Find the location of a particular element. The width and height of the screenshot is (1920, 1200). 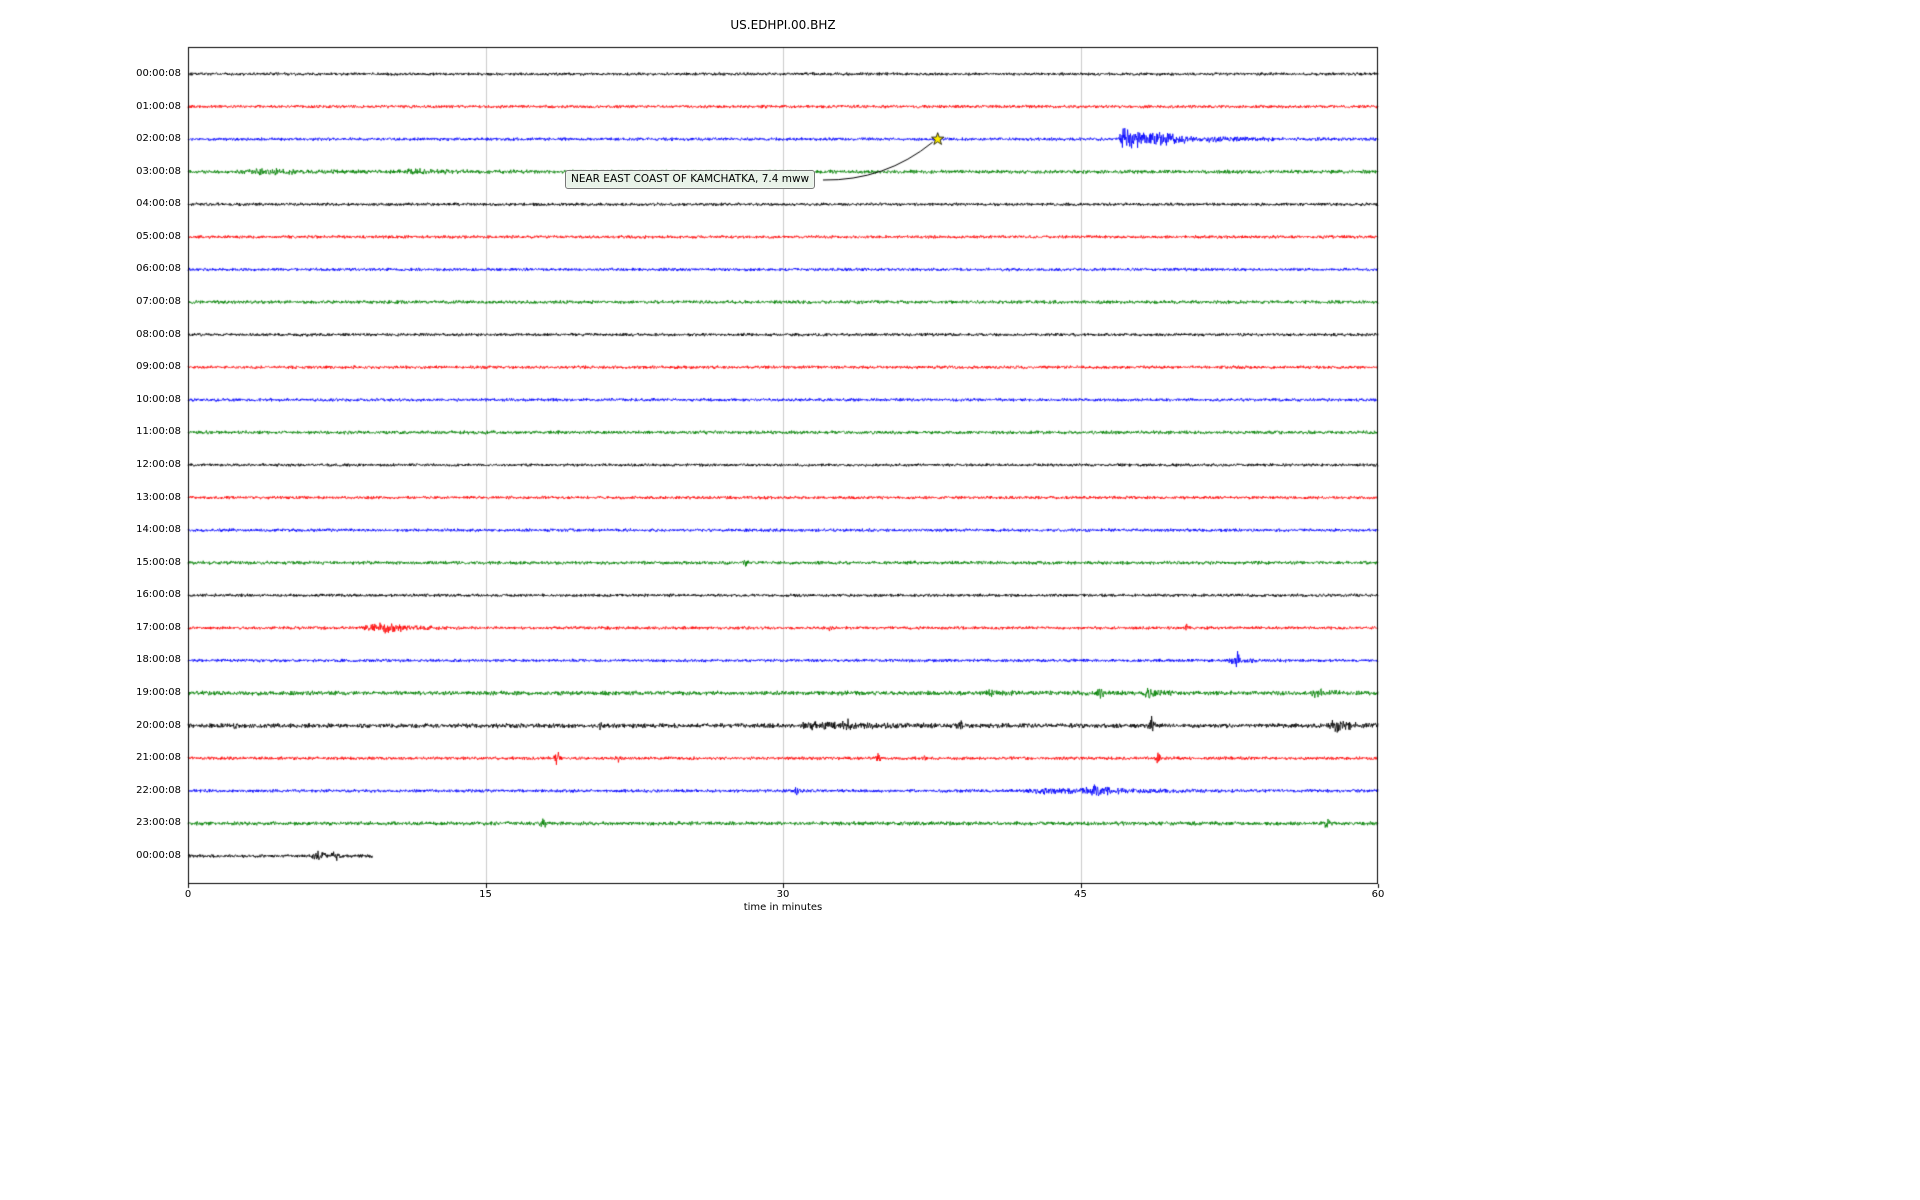

x-tick-label: 60 is located at coordinates (1378, 894).